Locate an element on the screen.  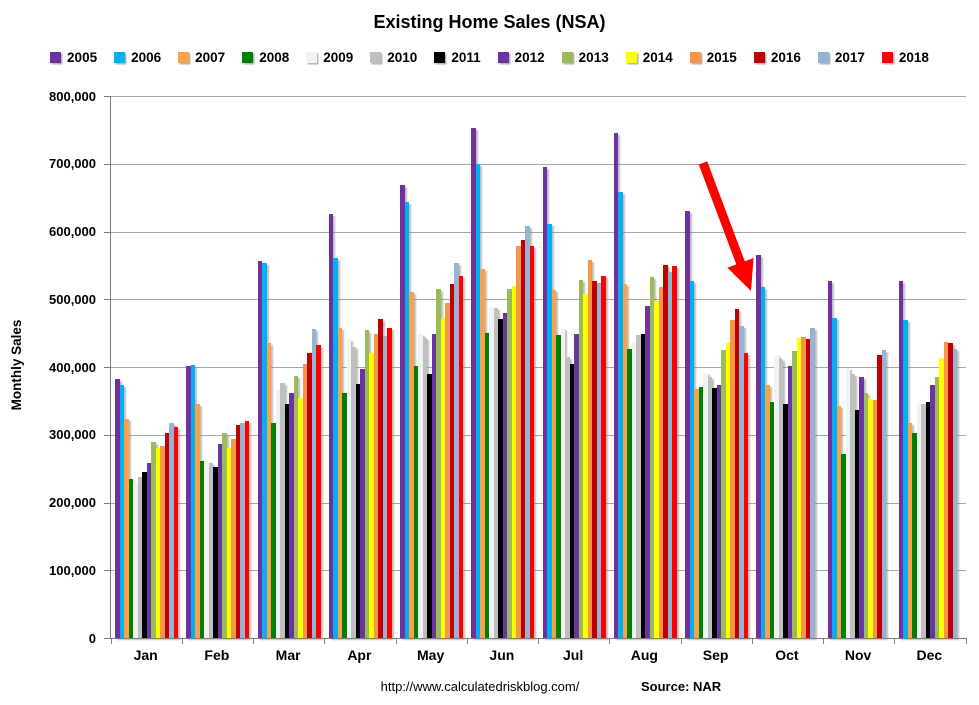
bar-2005-Apr is located at coordinates (331, 425).